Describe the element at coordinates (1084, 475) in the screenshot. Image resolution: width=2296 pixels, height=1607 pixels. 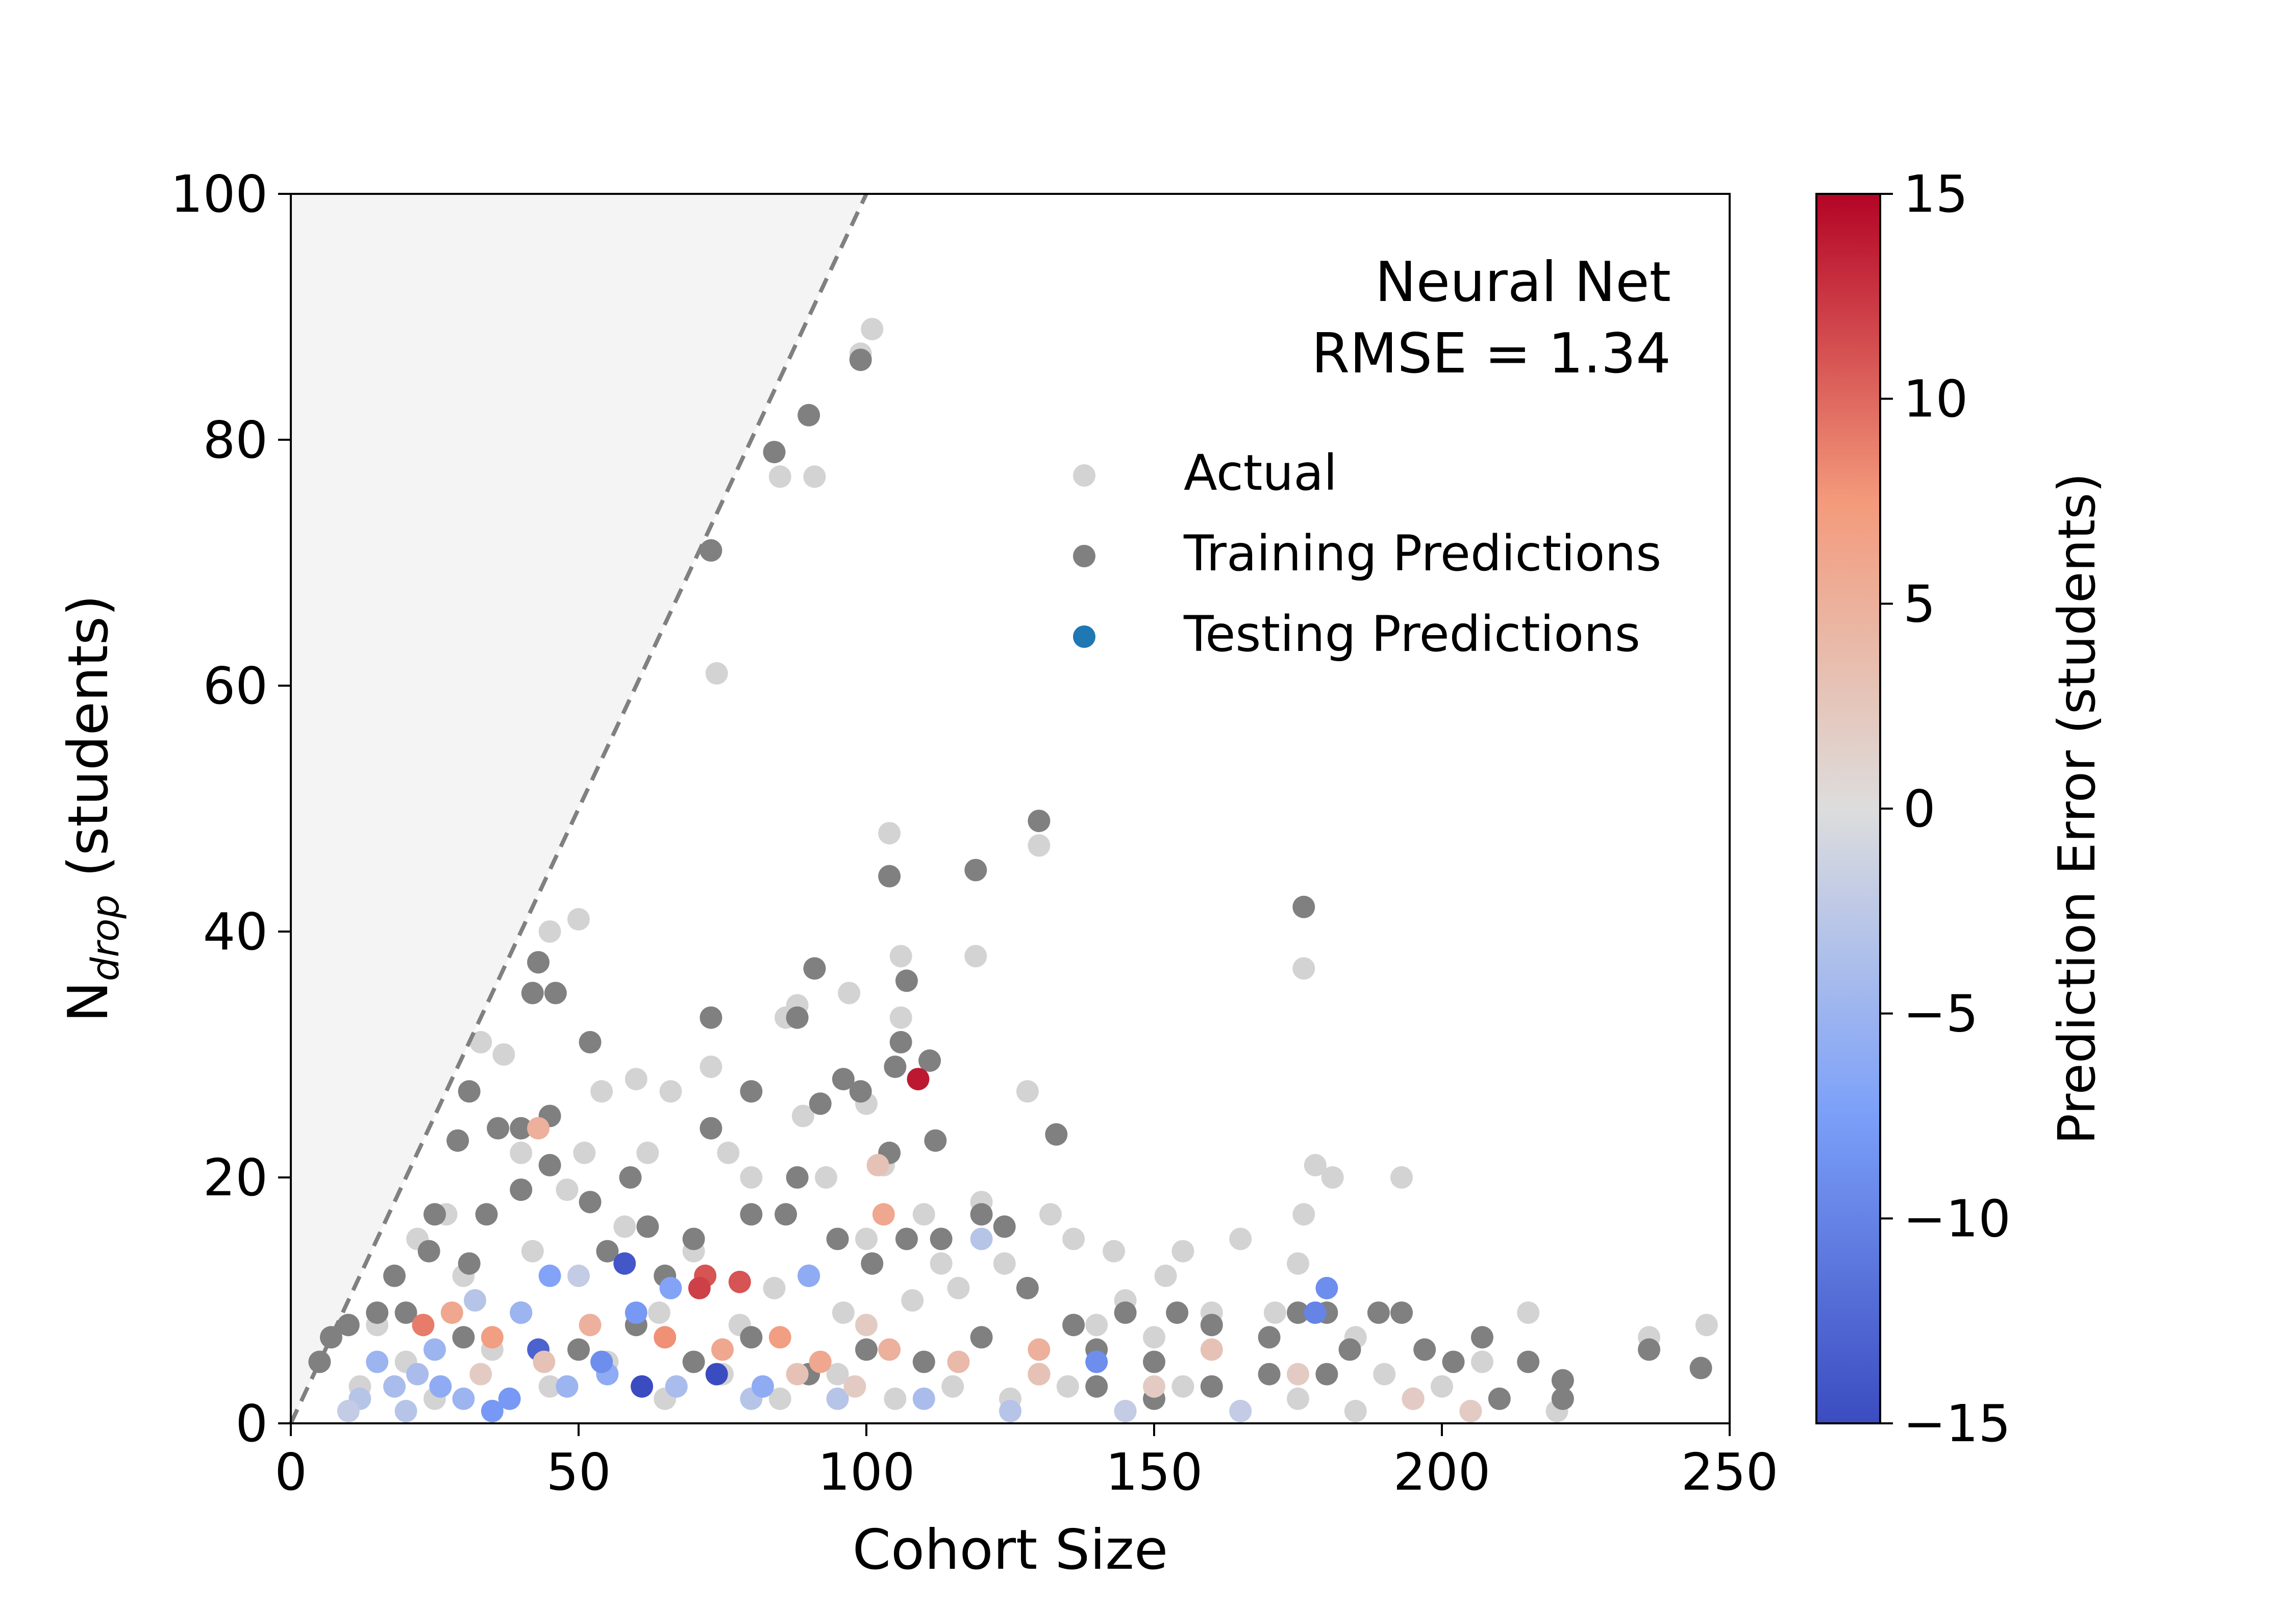
I see `legend-marker-actual` at that location.